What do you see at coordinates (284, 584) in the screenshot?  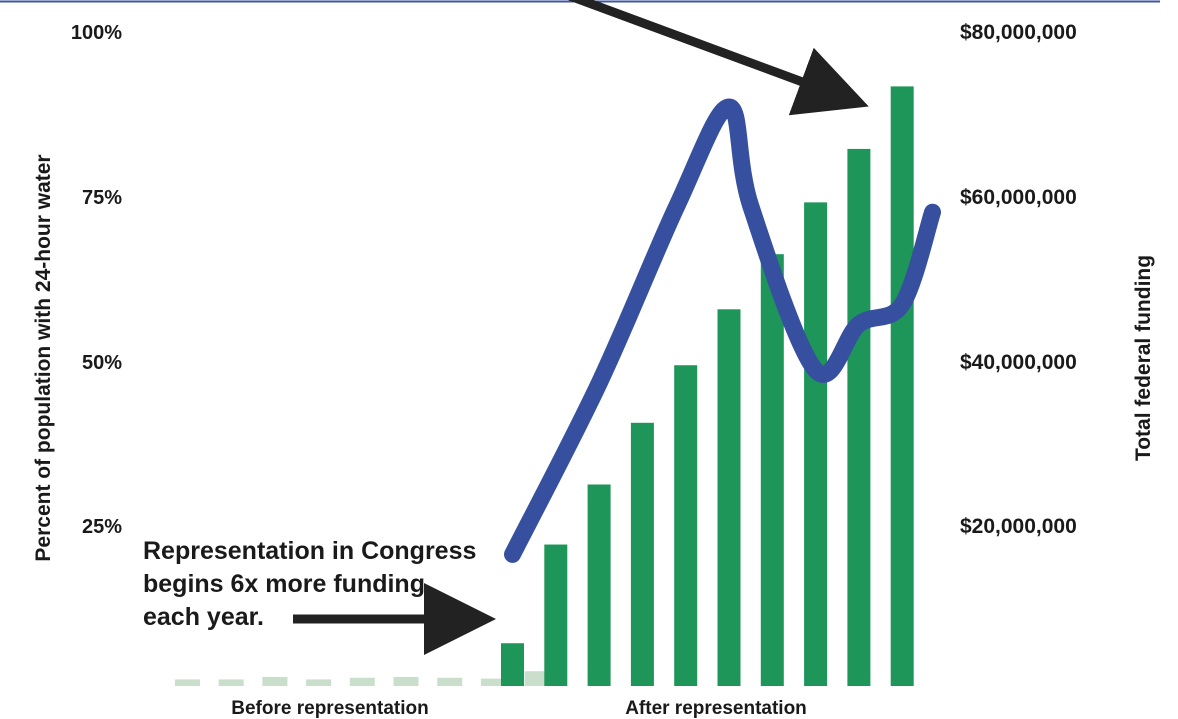 I see `annotation-line-2: begins 6x more funding` at bounding box center [284, 584].